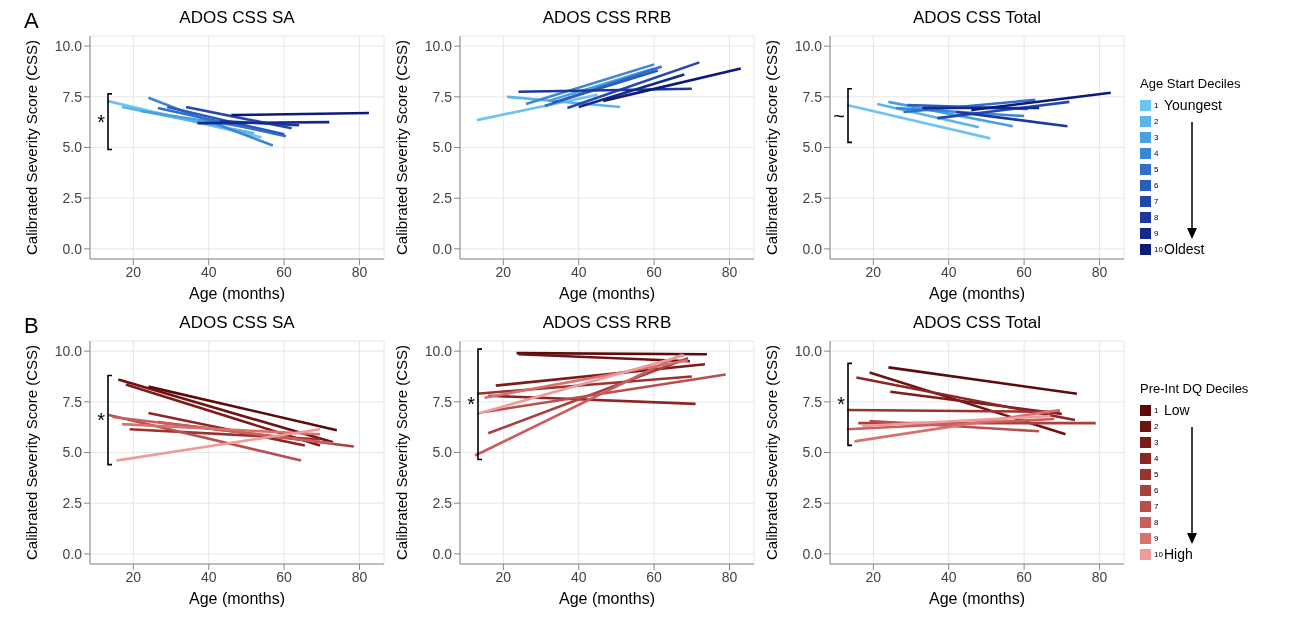 The width and height of the screenshot is (1289, 632). Describe the element at coordinates (31, 326) in the screenshot. I see `text: B` at that location.